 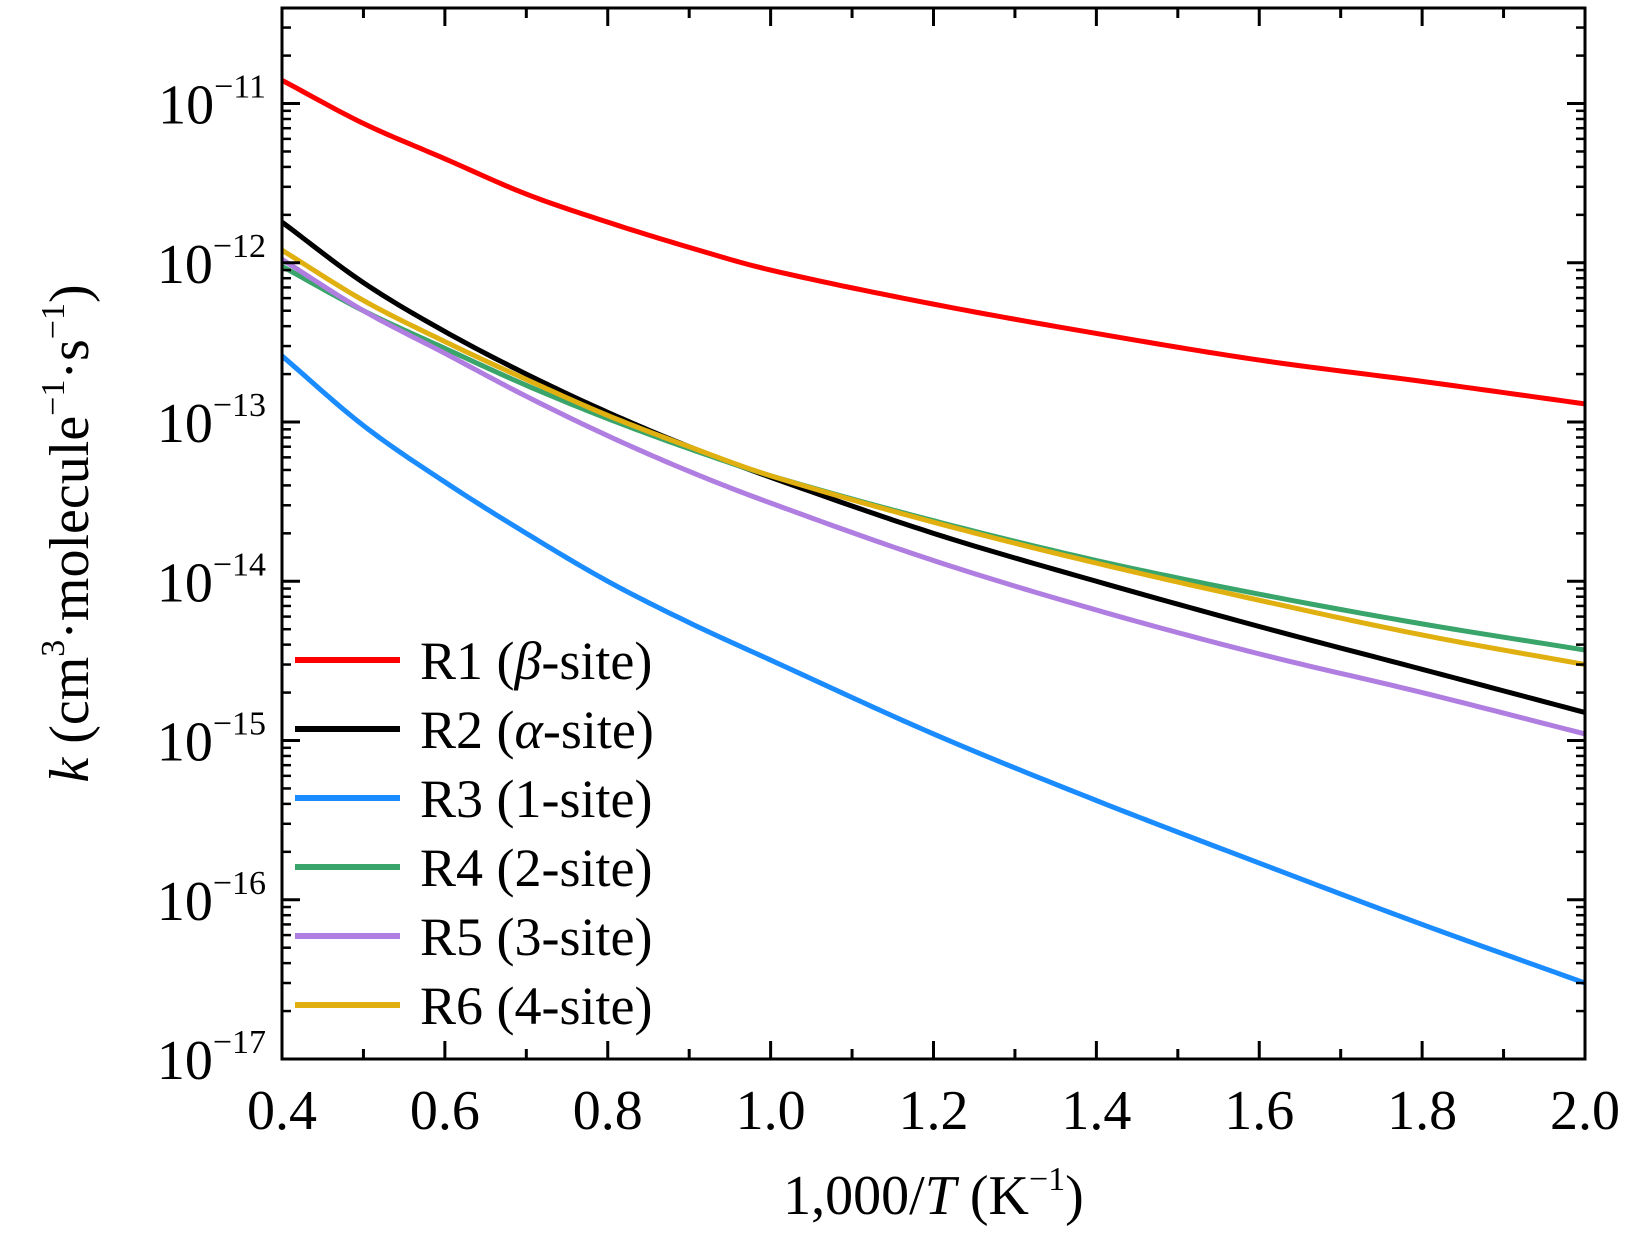 I want to click on x-axis-title: 1,000/T (K−1), so click(x=933, y=1194).